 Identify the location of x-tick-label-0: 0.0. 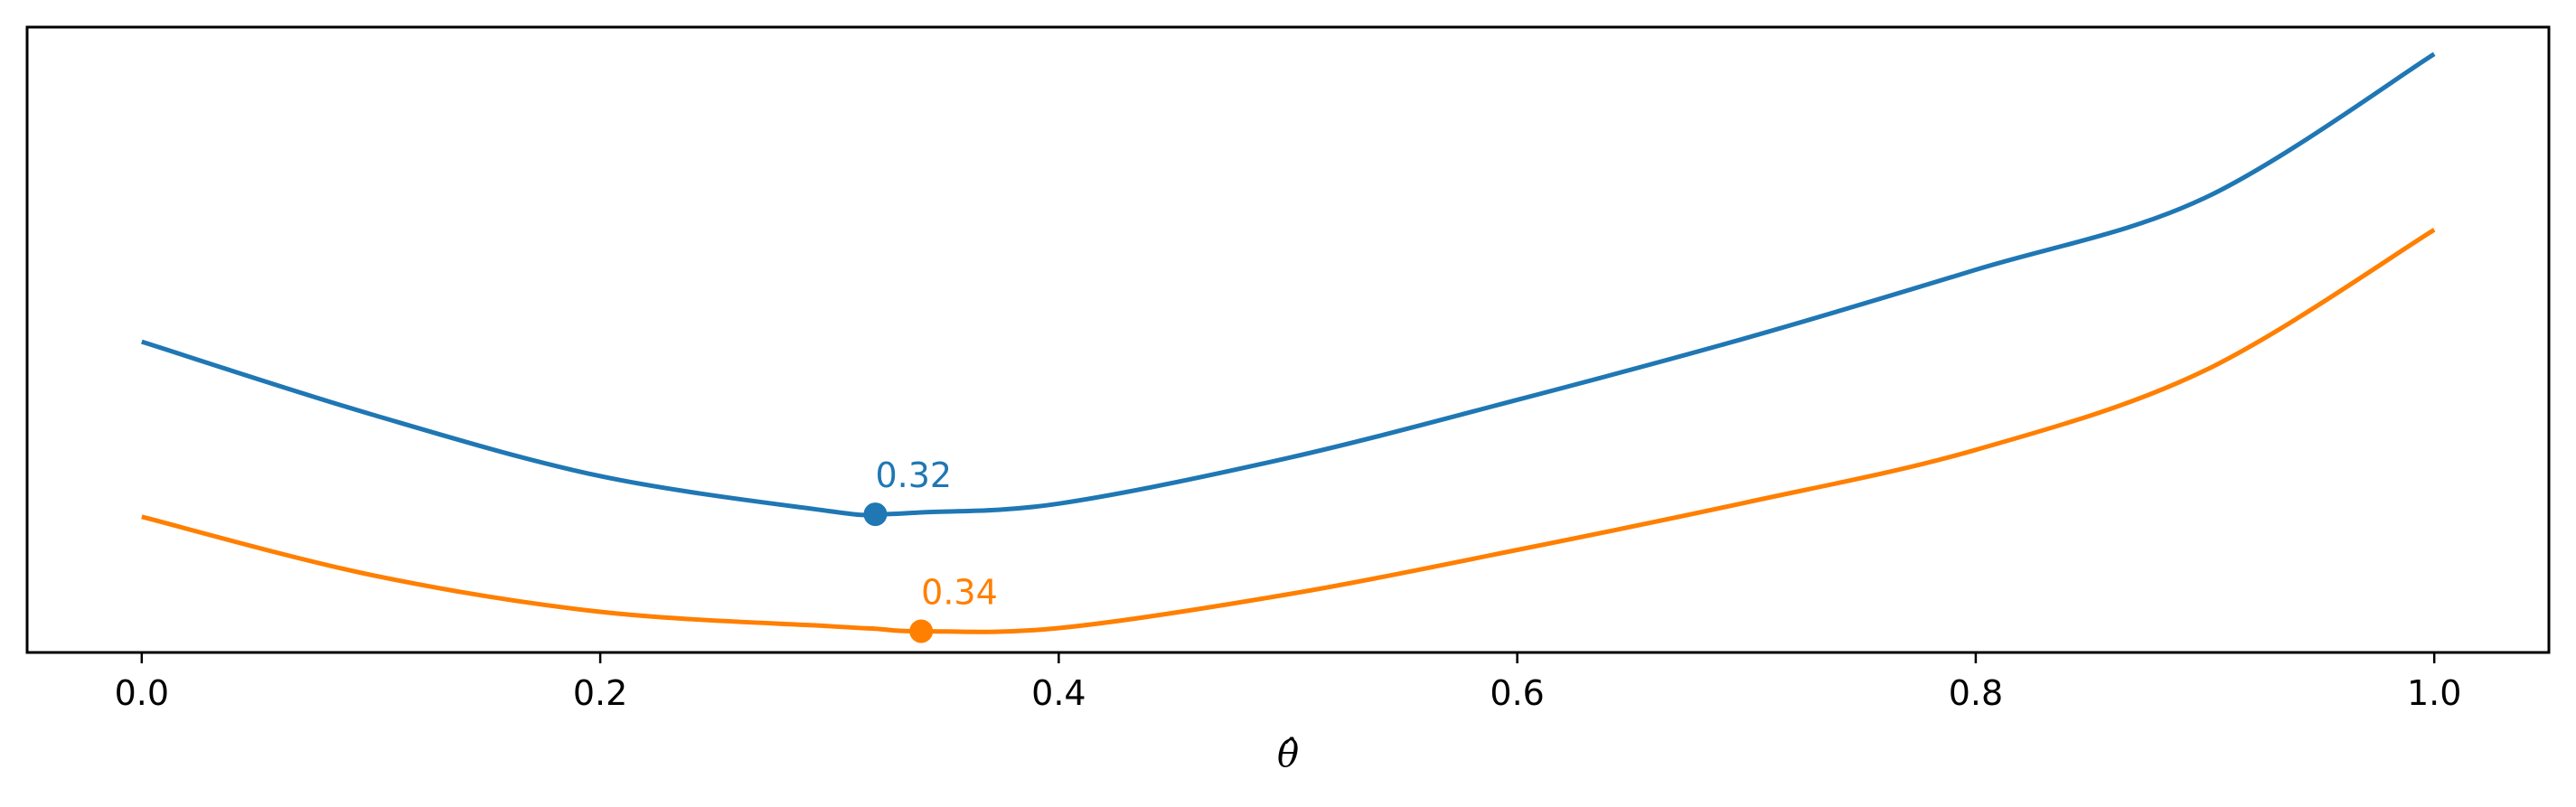
(142, 693).